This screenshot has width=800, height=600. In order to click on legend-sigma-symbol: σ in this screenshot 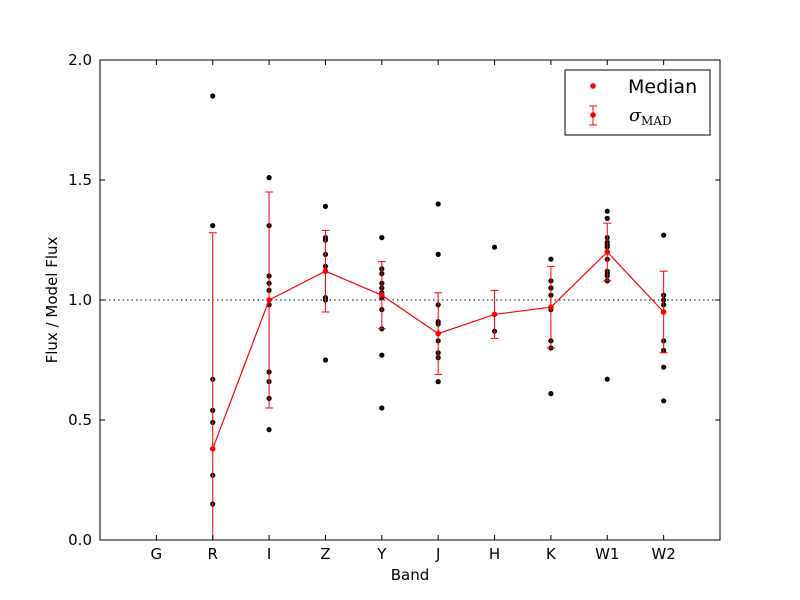, I will do `click(635, 115)`.